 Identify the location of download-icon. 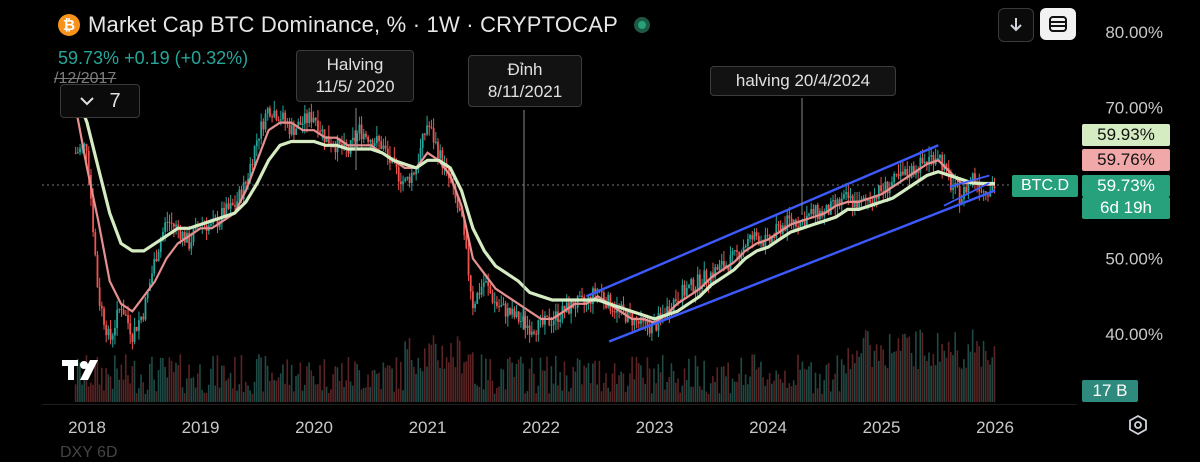
(1016, 25).